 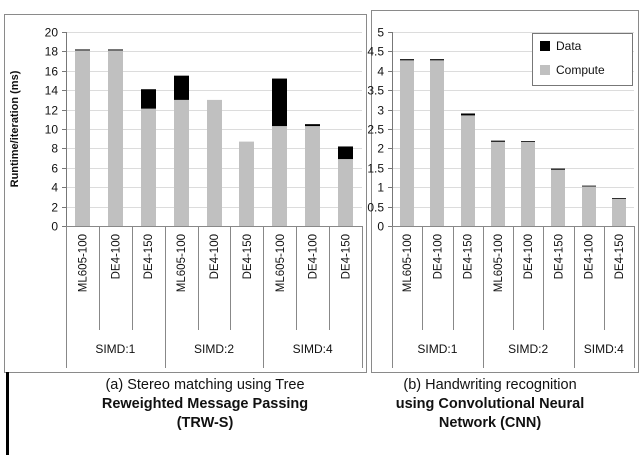 What do you see at coordinates (569, 46) in the screenshot?
I see `legend-label-data: Data` at bounding box center [569, 46].